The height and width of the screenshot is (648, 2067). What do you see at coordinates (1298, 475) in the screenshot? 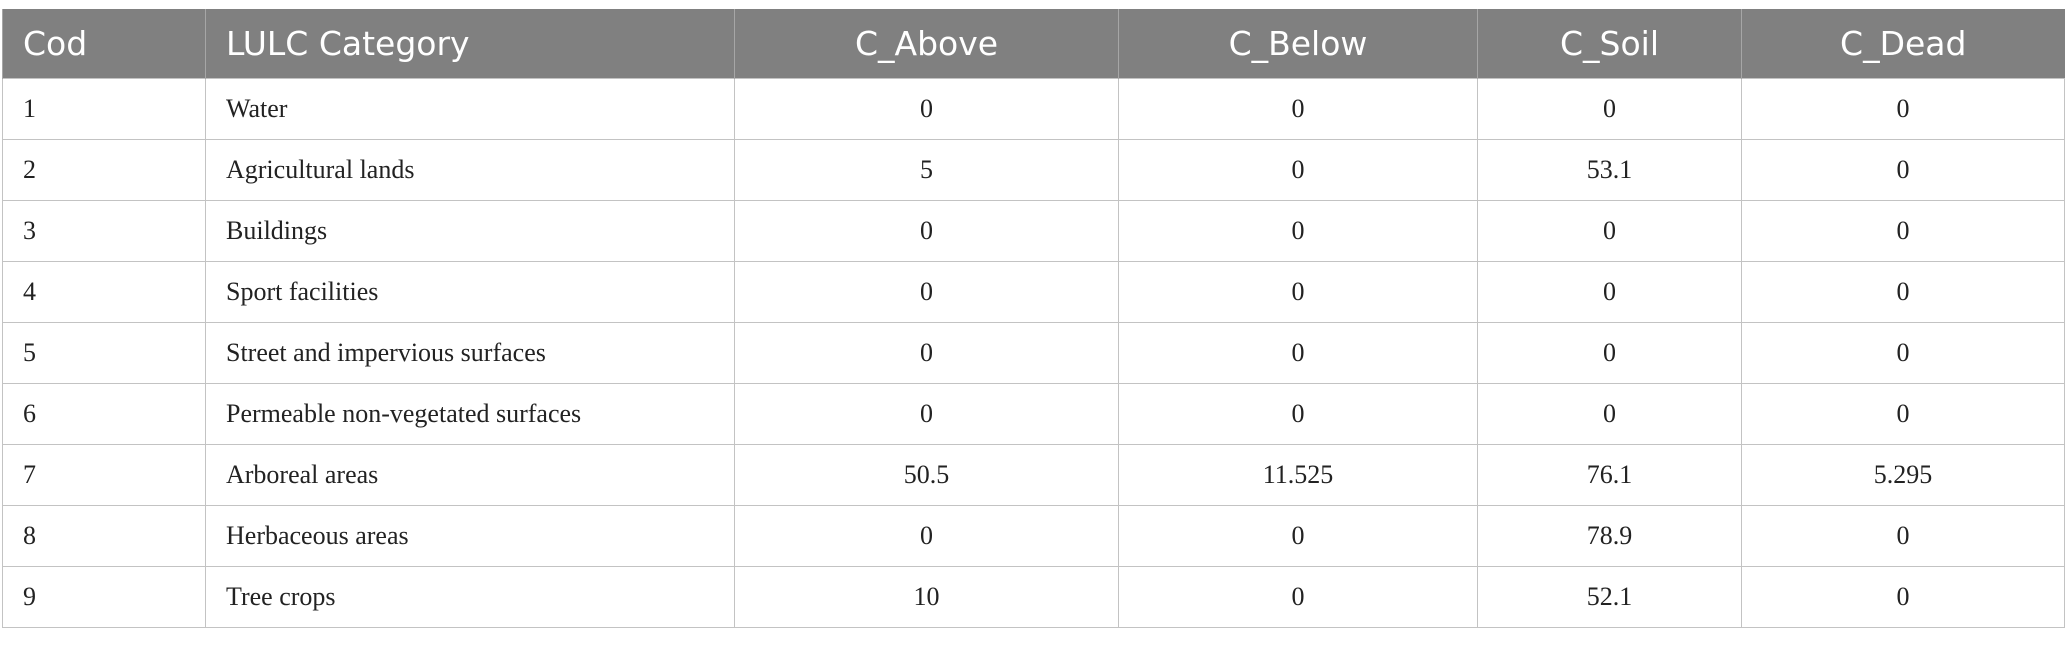
I see `table-cell: 11.525` at bounding box center [1298, 475].